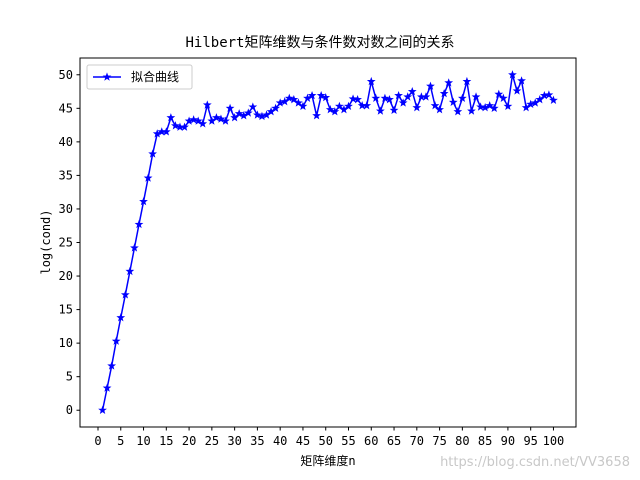 The image size is (640, 480). Describe the element at coordinates (69, 242) in the screenshot. I see `y-axis-ticks: 0 5 10 15 20 25 30 35 40 45 50` at that location.